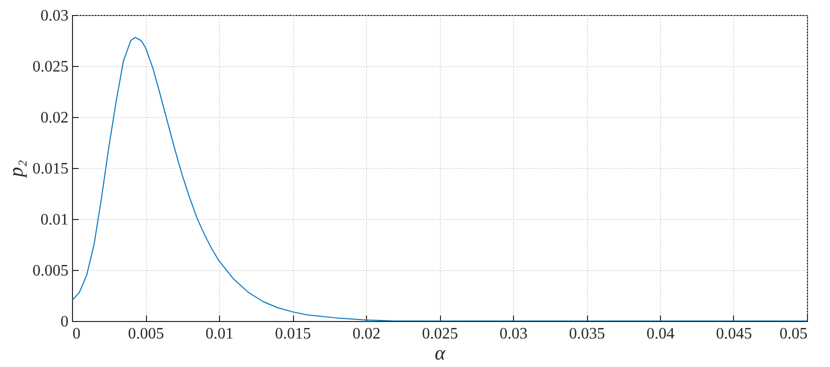 The height and width of the screenshot is (367, 830). I want to click on y-axis-title: p₂, so click(17, 169).